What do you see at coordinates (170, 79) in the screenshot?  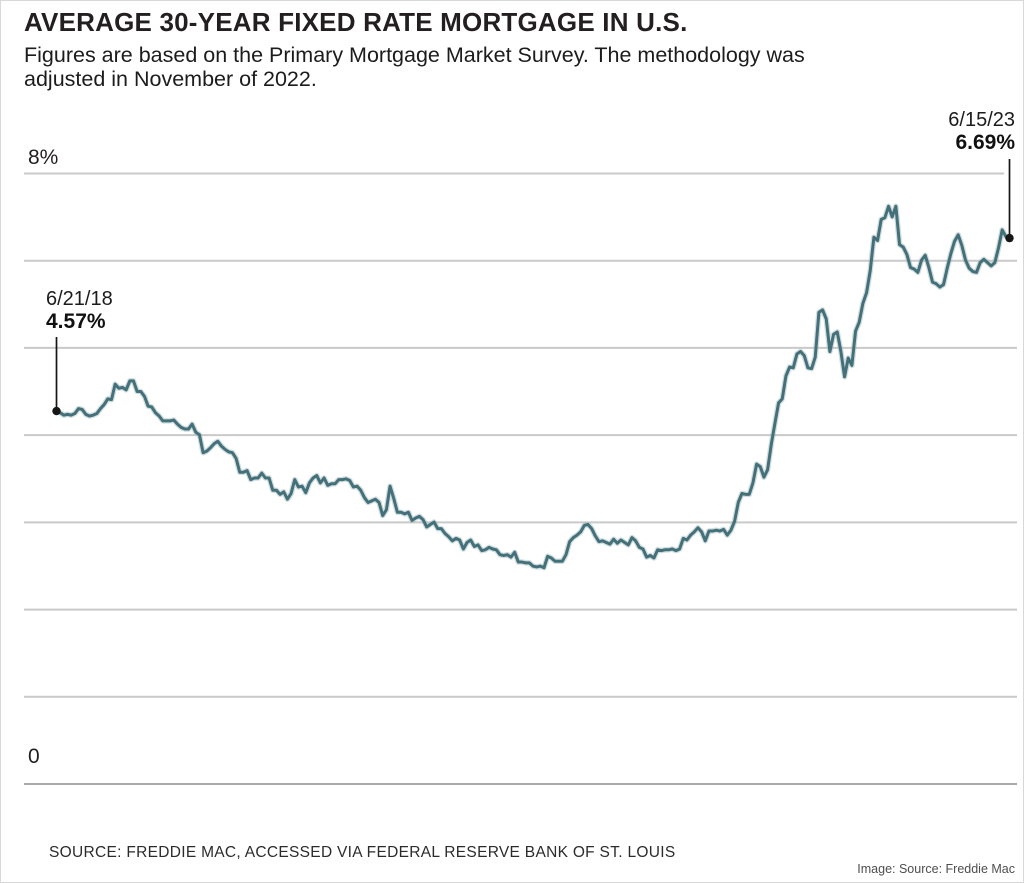 I see `chart-subtitle-line-2: adjusted in November of 2022.` at bounding box center [170, 79].